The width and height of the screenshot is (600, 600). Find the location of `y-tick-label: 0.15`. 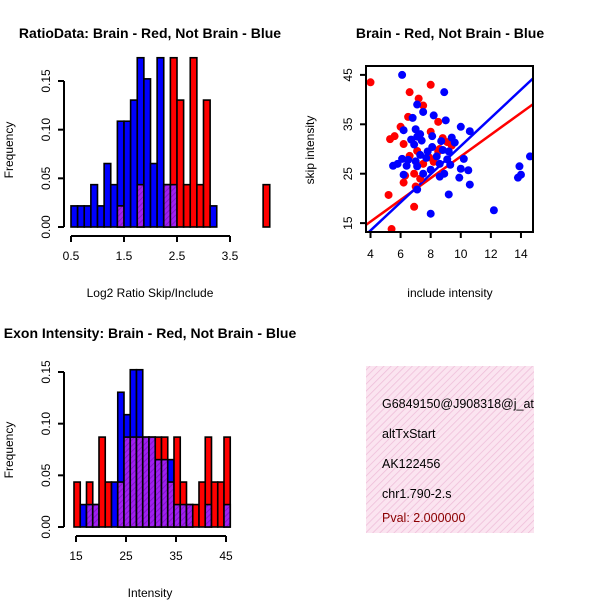

y-tick-label: 0.15 is located at coordinates (46, 81).